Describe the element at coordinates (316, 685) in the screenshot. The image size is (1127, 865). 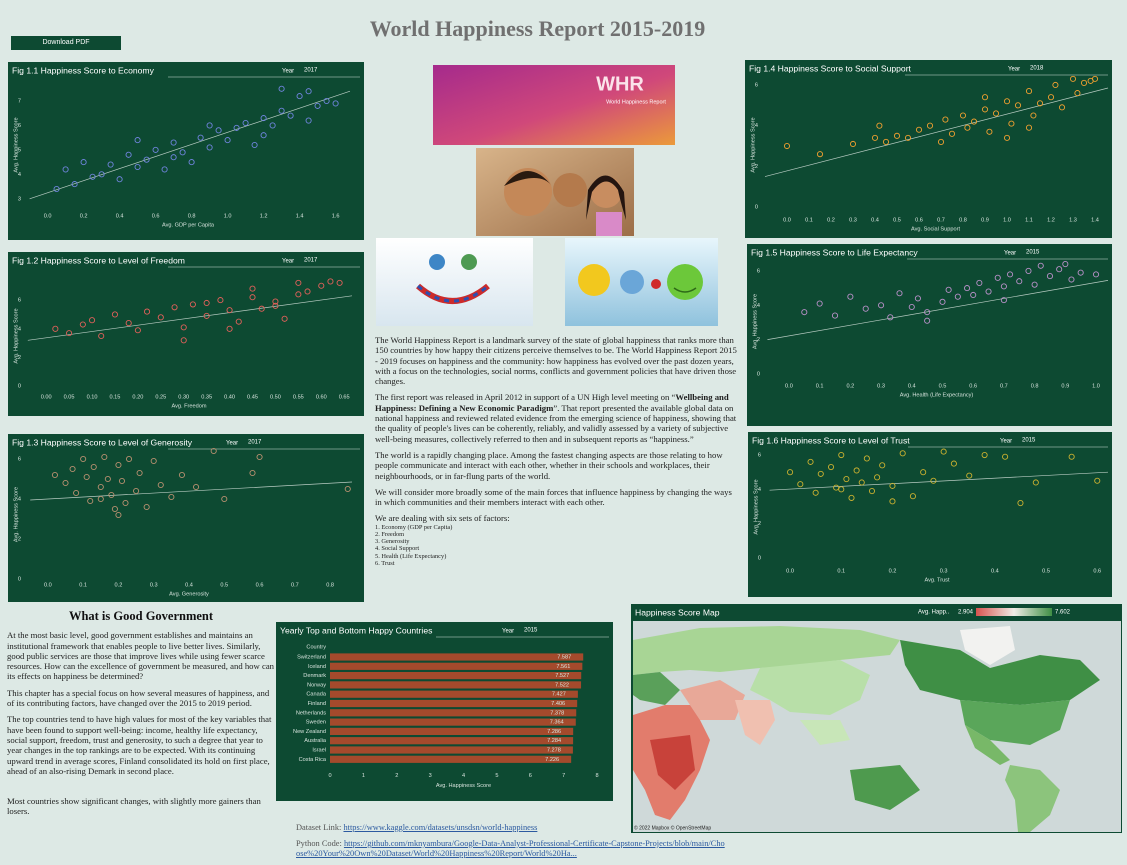
I see `category-label: Norway` at that location.